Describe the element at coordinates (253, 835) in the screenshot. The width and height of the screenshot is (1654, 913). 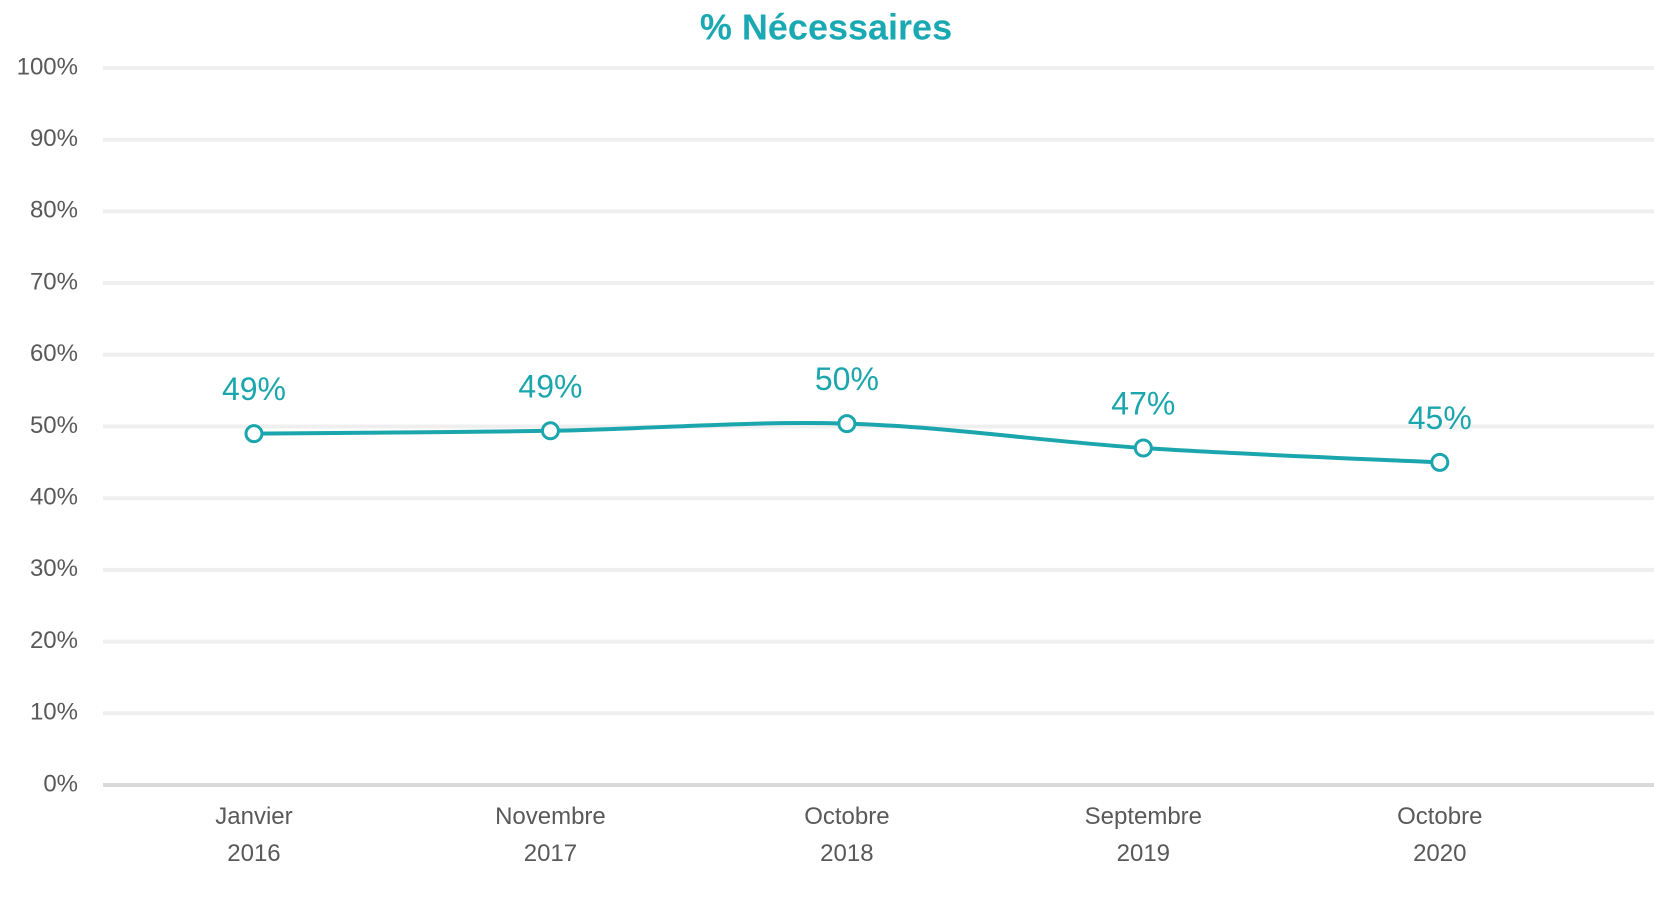
I see `x-tick-label: Janvier 2016` at that location.